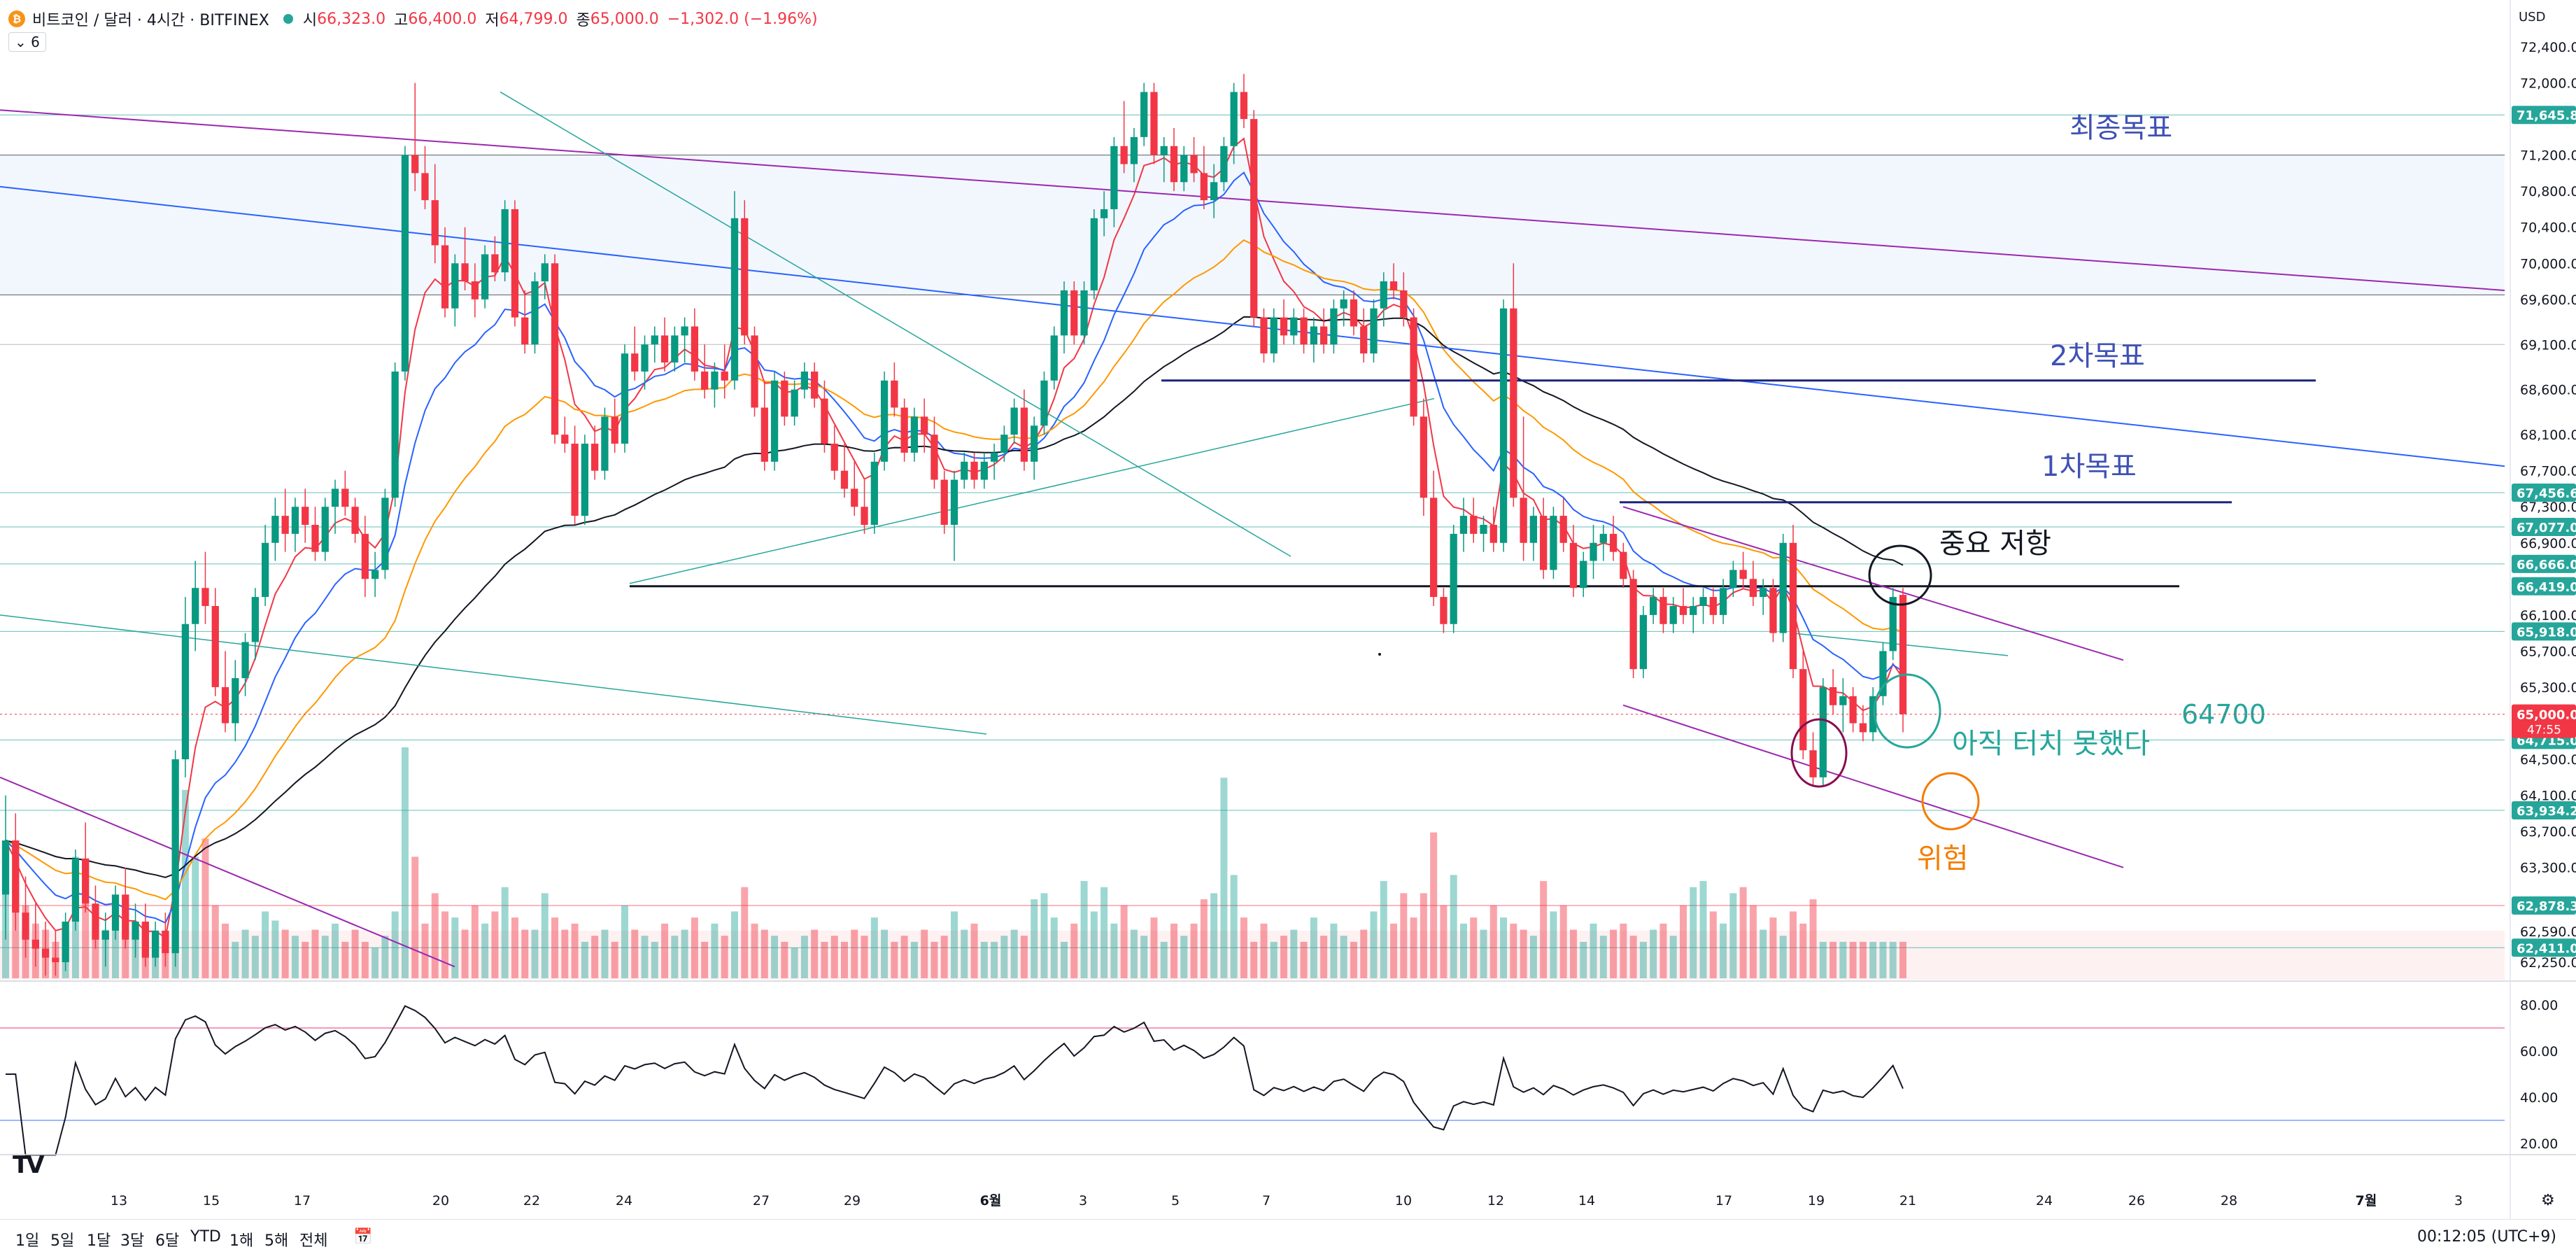 Image resolution: width=2576 pixels, height=1254 pixels. I want to click on time-tick-label: 22, so click(531, 1201).